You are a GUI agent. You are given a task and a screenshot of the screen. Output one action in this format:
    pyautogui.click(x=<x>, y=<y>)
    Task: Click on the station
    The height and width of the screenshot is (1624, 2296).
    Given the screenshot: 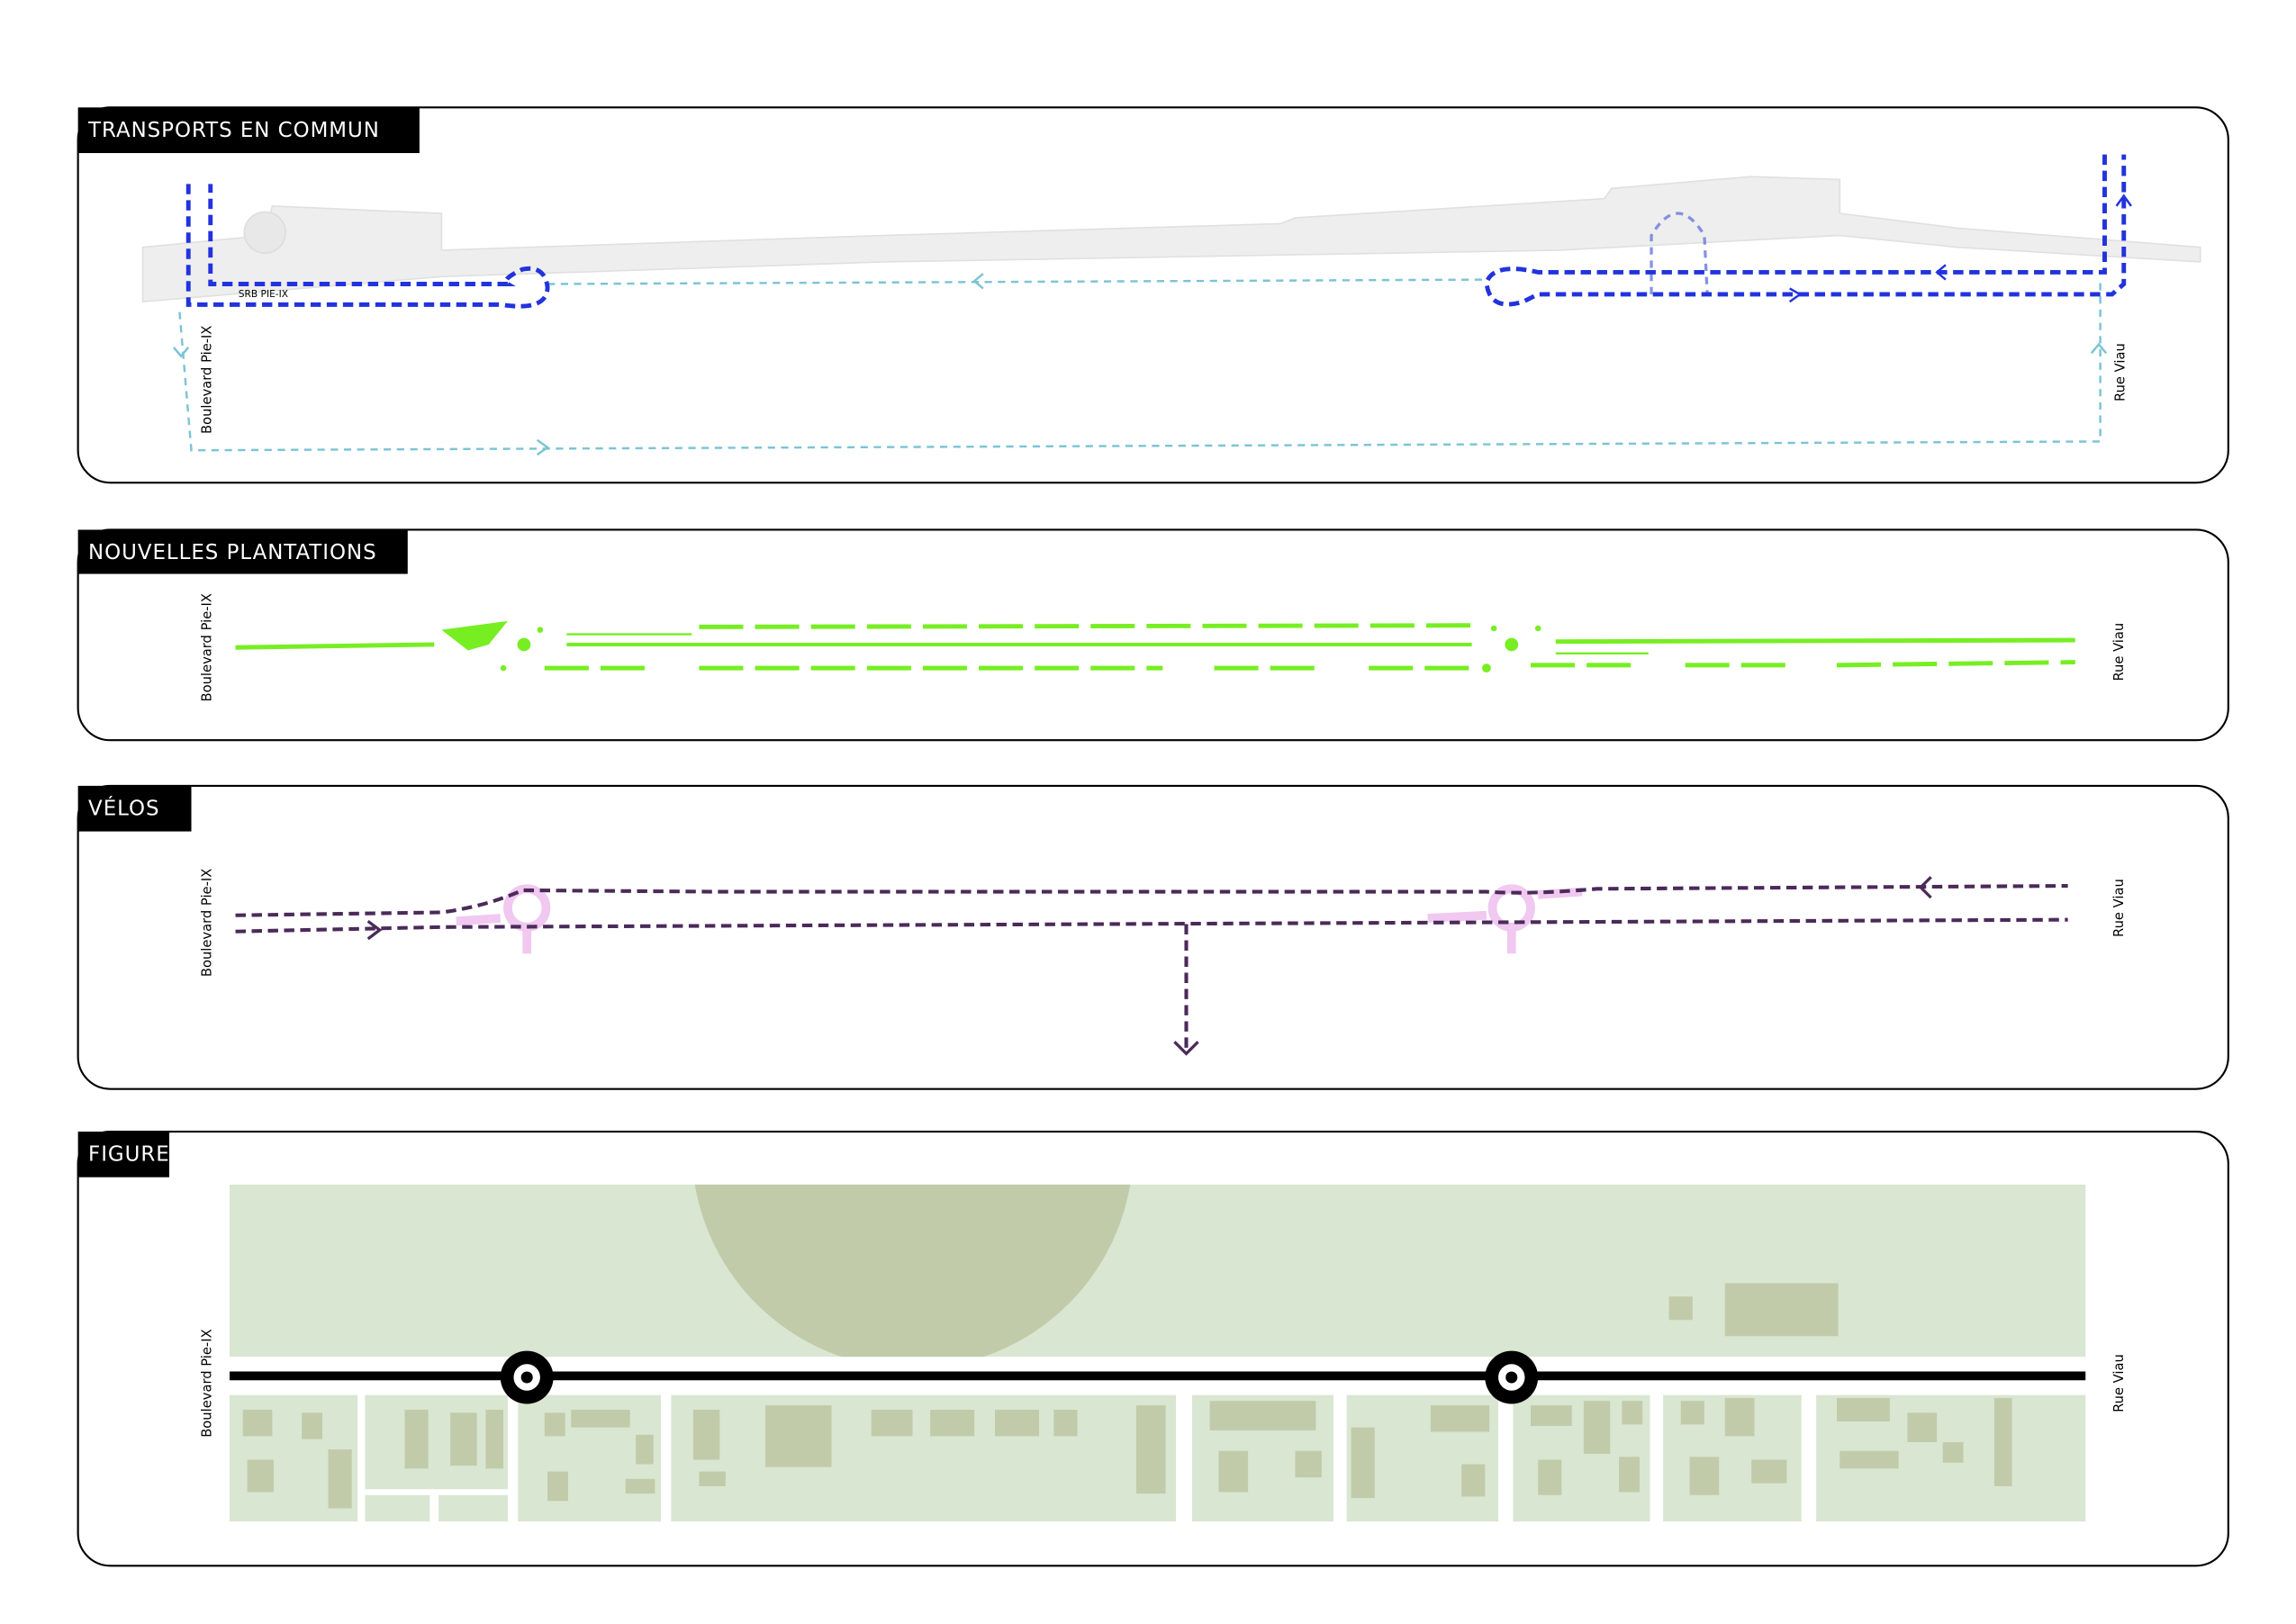 What is the action you would take?
    pyautogui.click(x=1020, y=1377)
    